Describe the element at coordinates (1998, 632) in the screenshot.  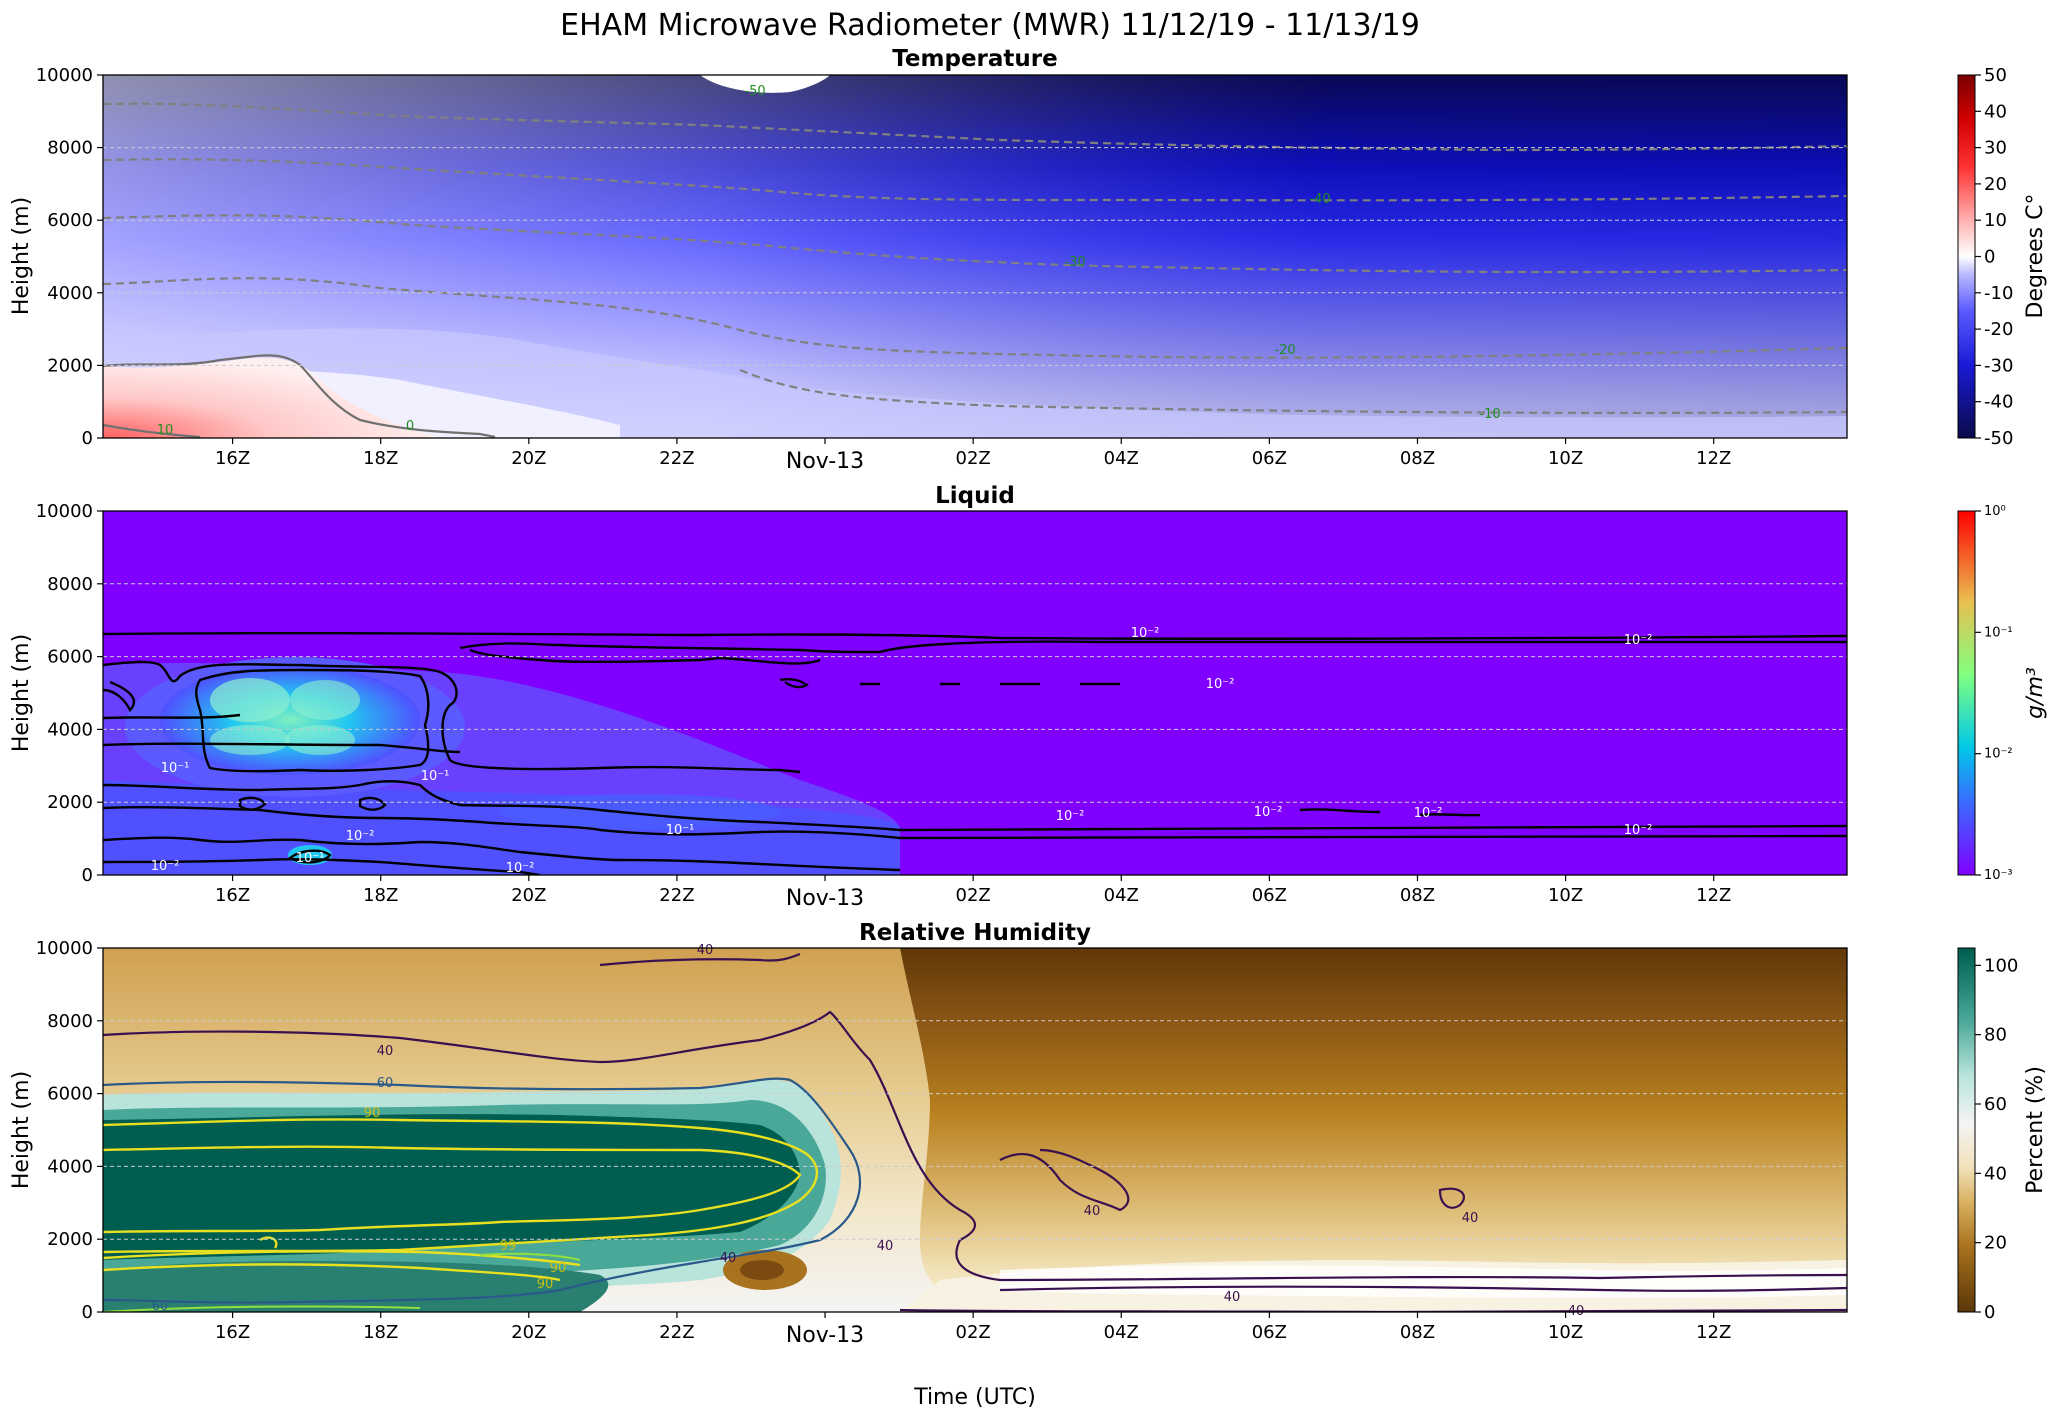
I see `colorbar-tick-label: 10⁻¹` at that location.